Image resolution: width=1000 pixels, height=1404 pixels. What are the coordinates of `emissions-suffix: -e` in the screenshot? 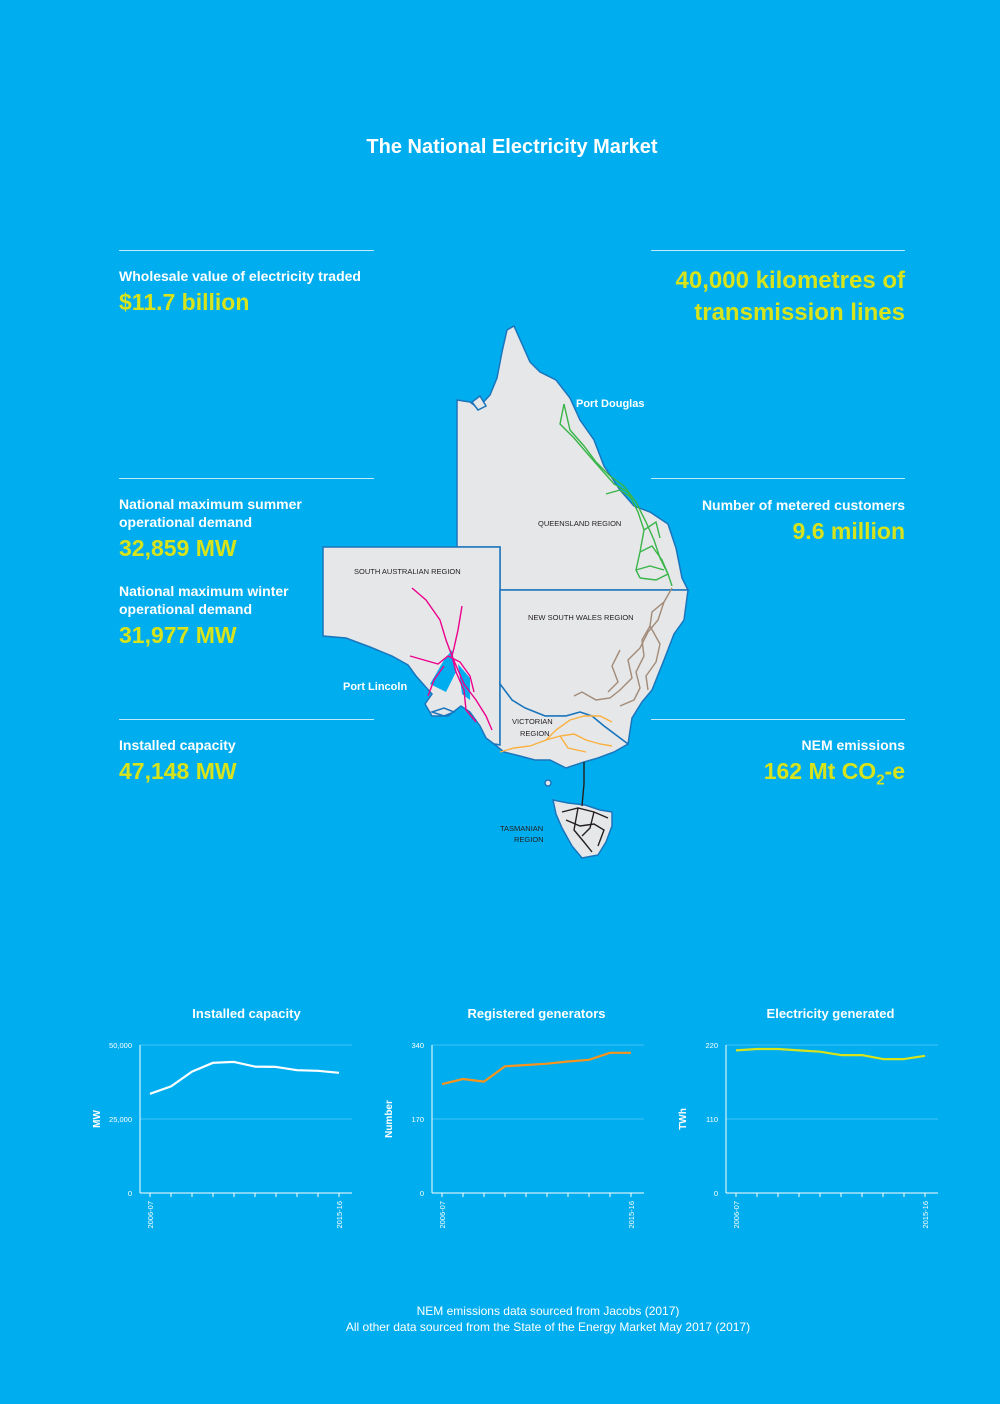 It's located at (894, 771).